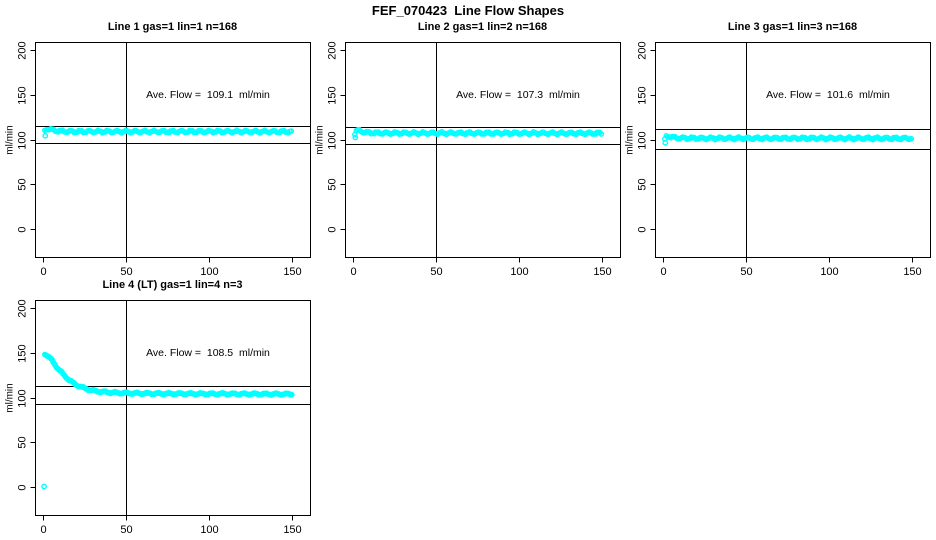 This screenshot has height=540, width=936. Describe the element at coordinates (828, 95) in the screenshot. I see `ave-flow-annotation: Ave. Flow = 101.6 ml/min` at that location.